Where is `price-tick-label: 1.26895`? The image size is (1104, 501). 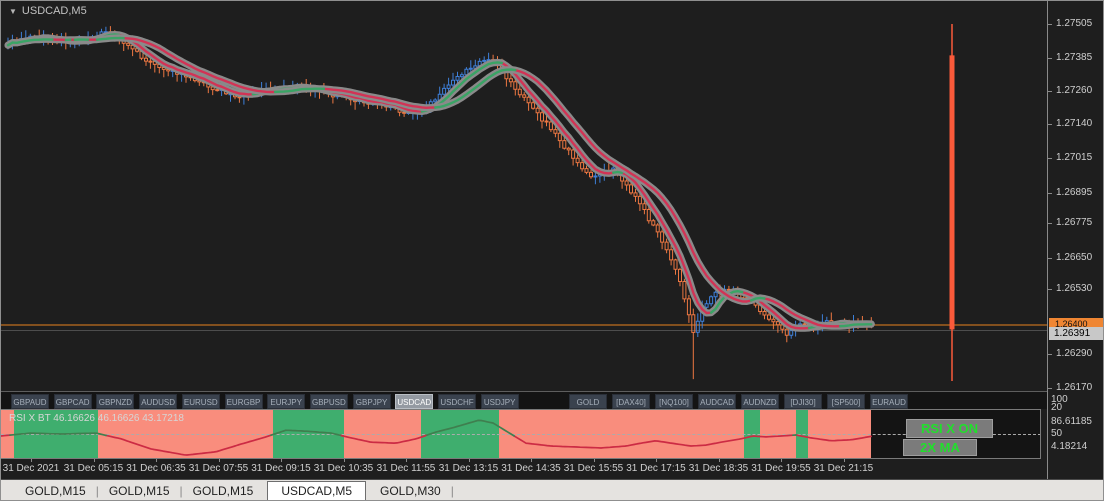 price-tick-label: 1.26895 is located at coordinates (1070, 192).